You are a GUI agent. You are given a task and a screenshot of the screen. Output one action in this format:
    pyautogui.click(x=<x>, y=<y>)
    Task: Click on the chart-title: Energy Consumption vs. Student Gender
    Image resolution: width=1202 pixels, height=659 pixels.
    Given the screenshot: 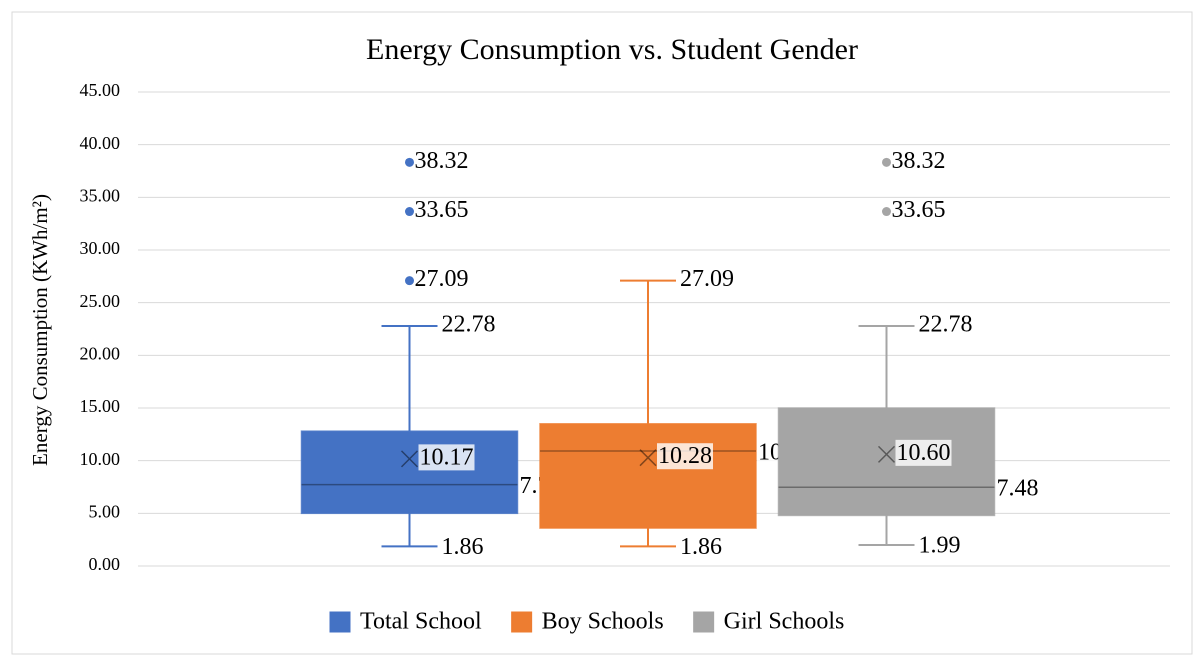 What is the action you would take?
    pyautogui.click(x=612, y=49)
    